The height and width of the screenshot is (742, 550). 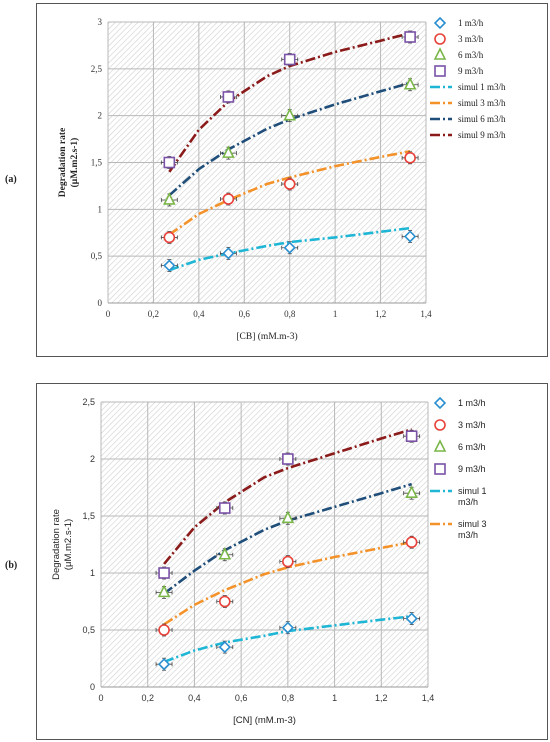 What do you see at coordinates (472, 403) in the screenshot?
I see `legend-label: 1 m3/h` at bounding box center [472, 403].